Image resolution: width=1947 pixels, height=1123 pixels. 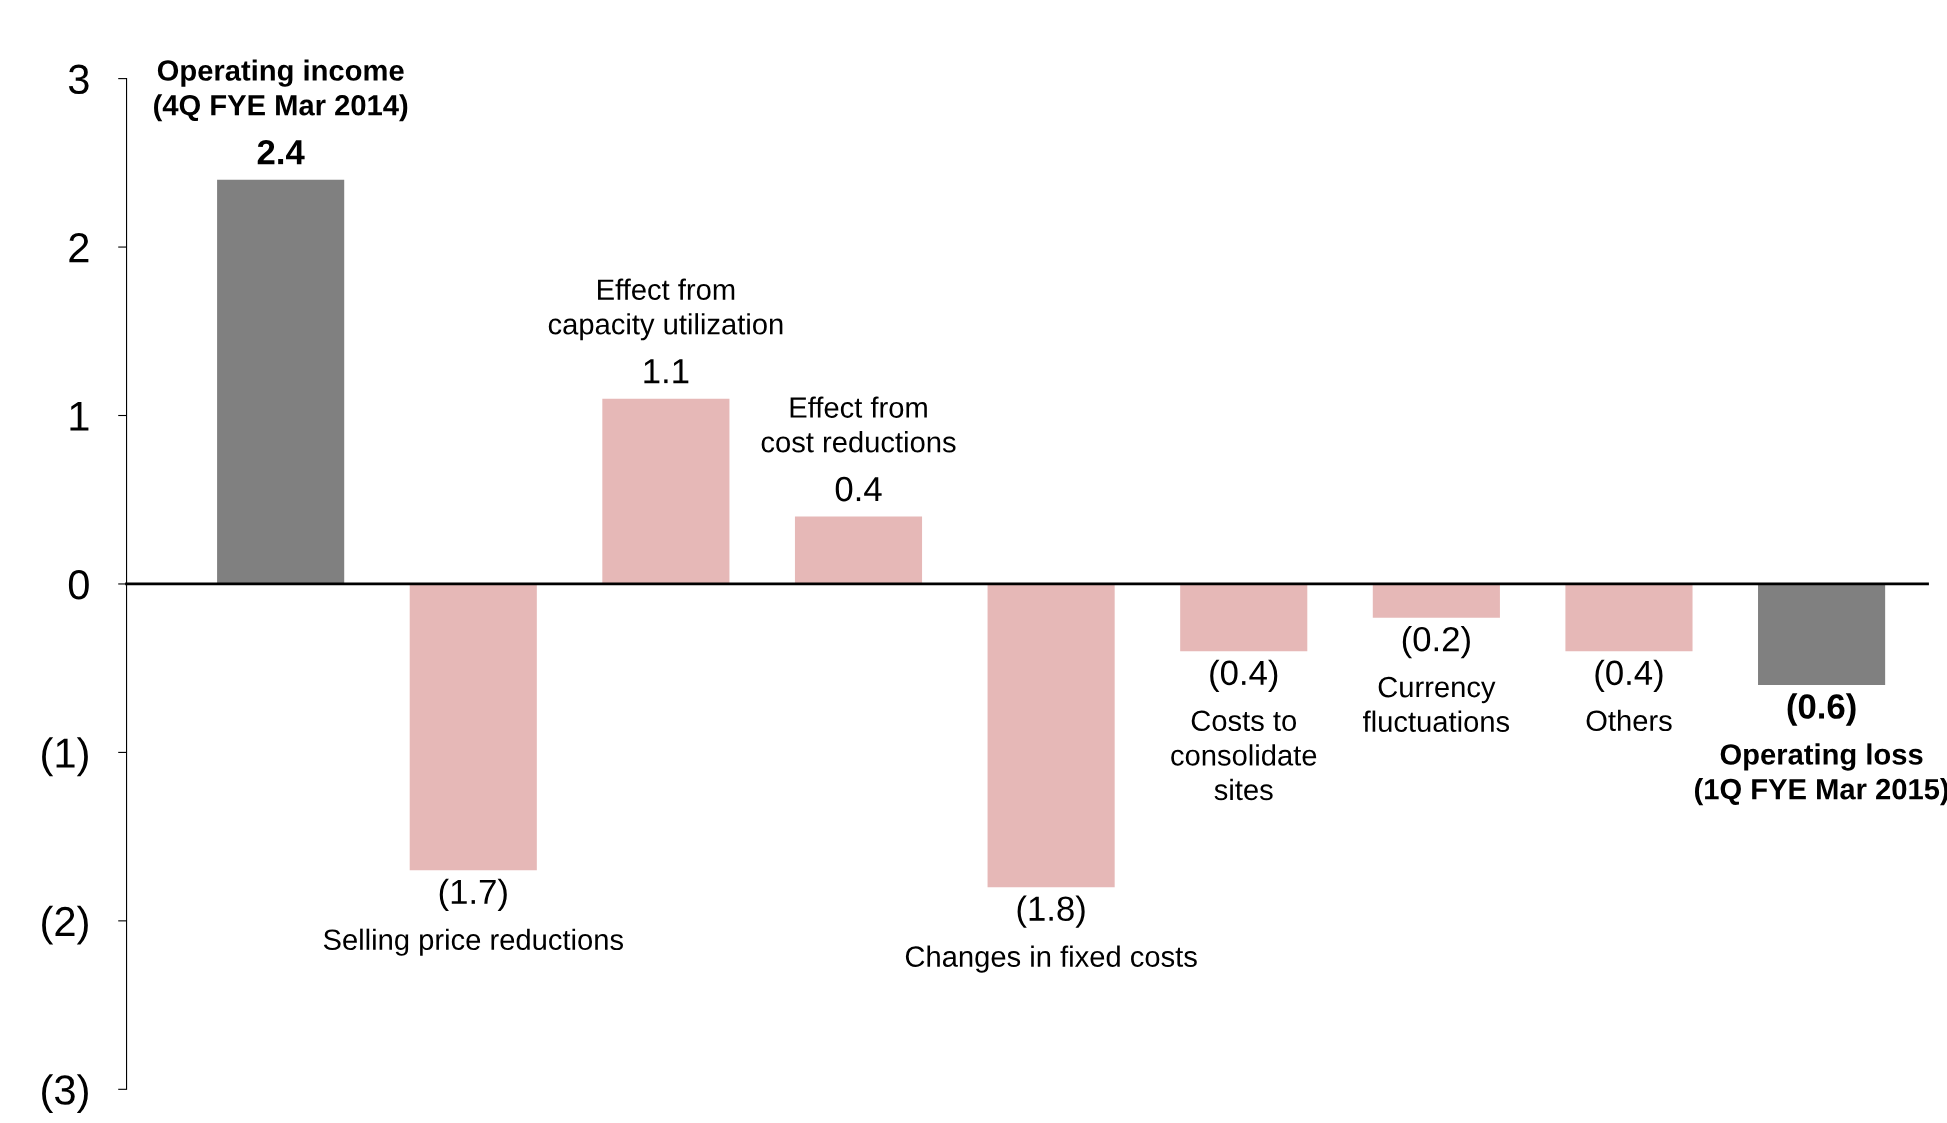 I want to click on data-label: (0.2), so click(x=1436, y=642).